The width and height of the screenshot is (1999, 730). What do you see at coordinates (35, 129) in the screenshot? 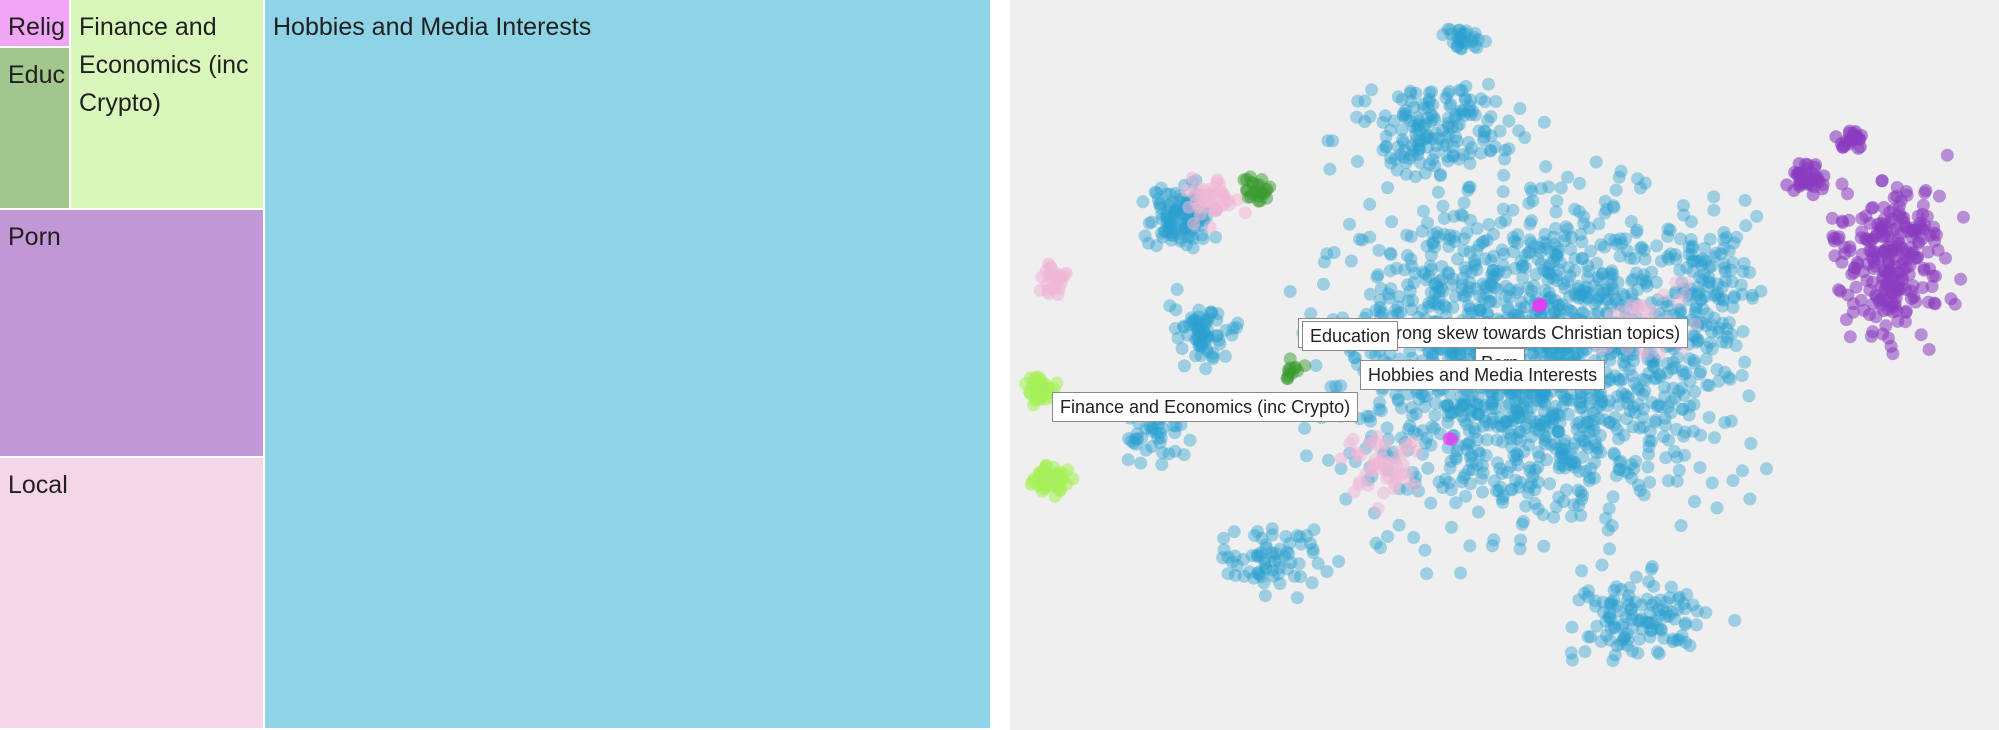
I see `tile-education: Educ` at bounding box center [35, 129].